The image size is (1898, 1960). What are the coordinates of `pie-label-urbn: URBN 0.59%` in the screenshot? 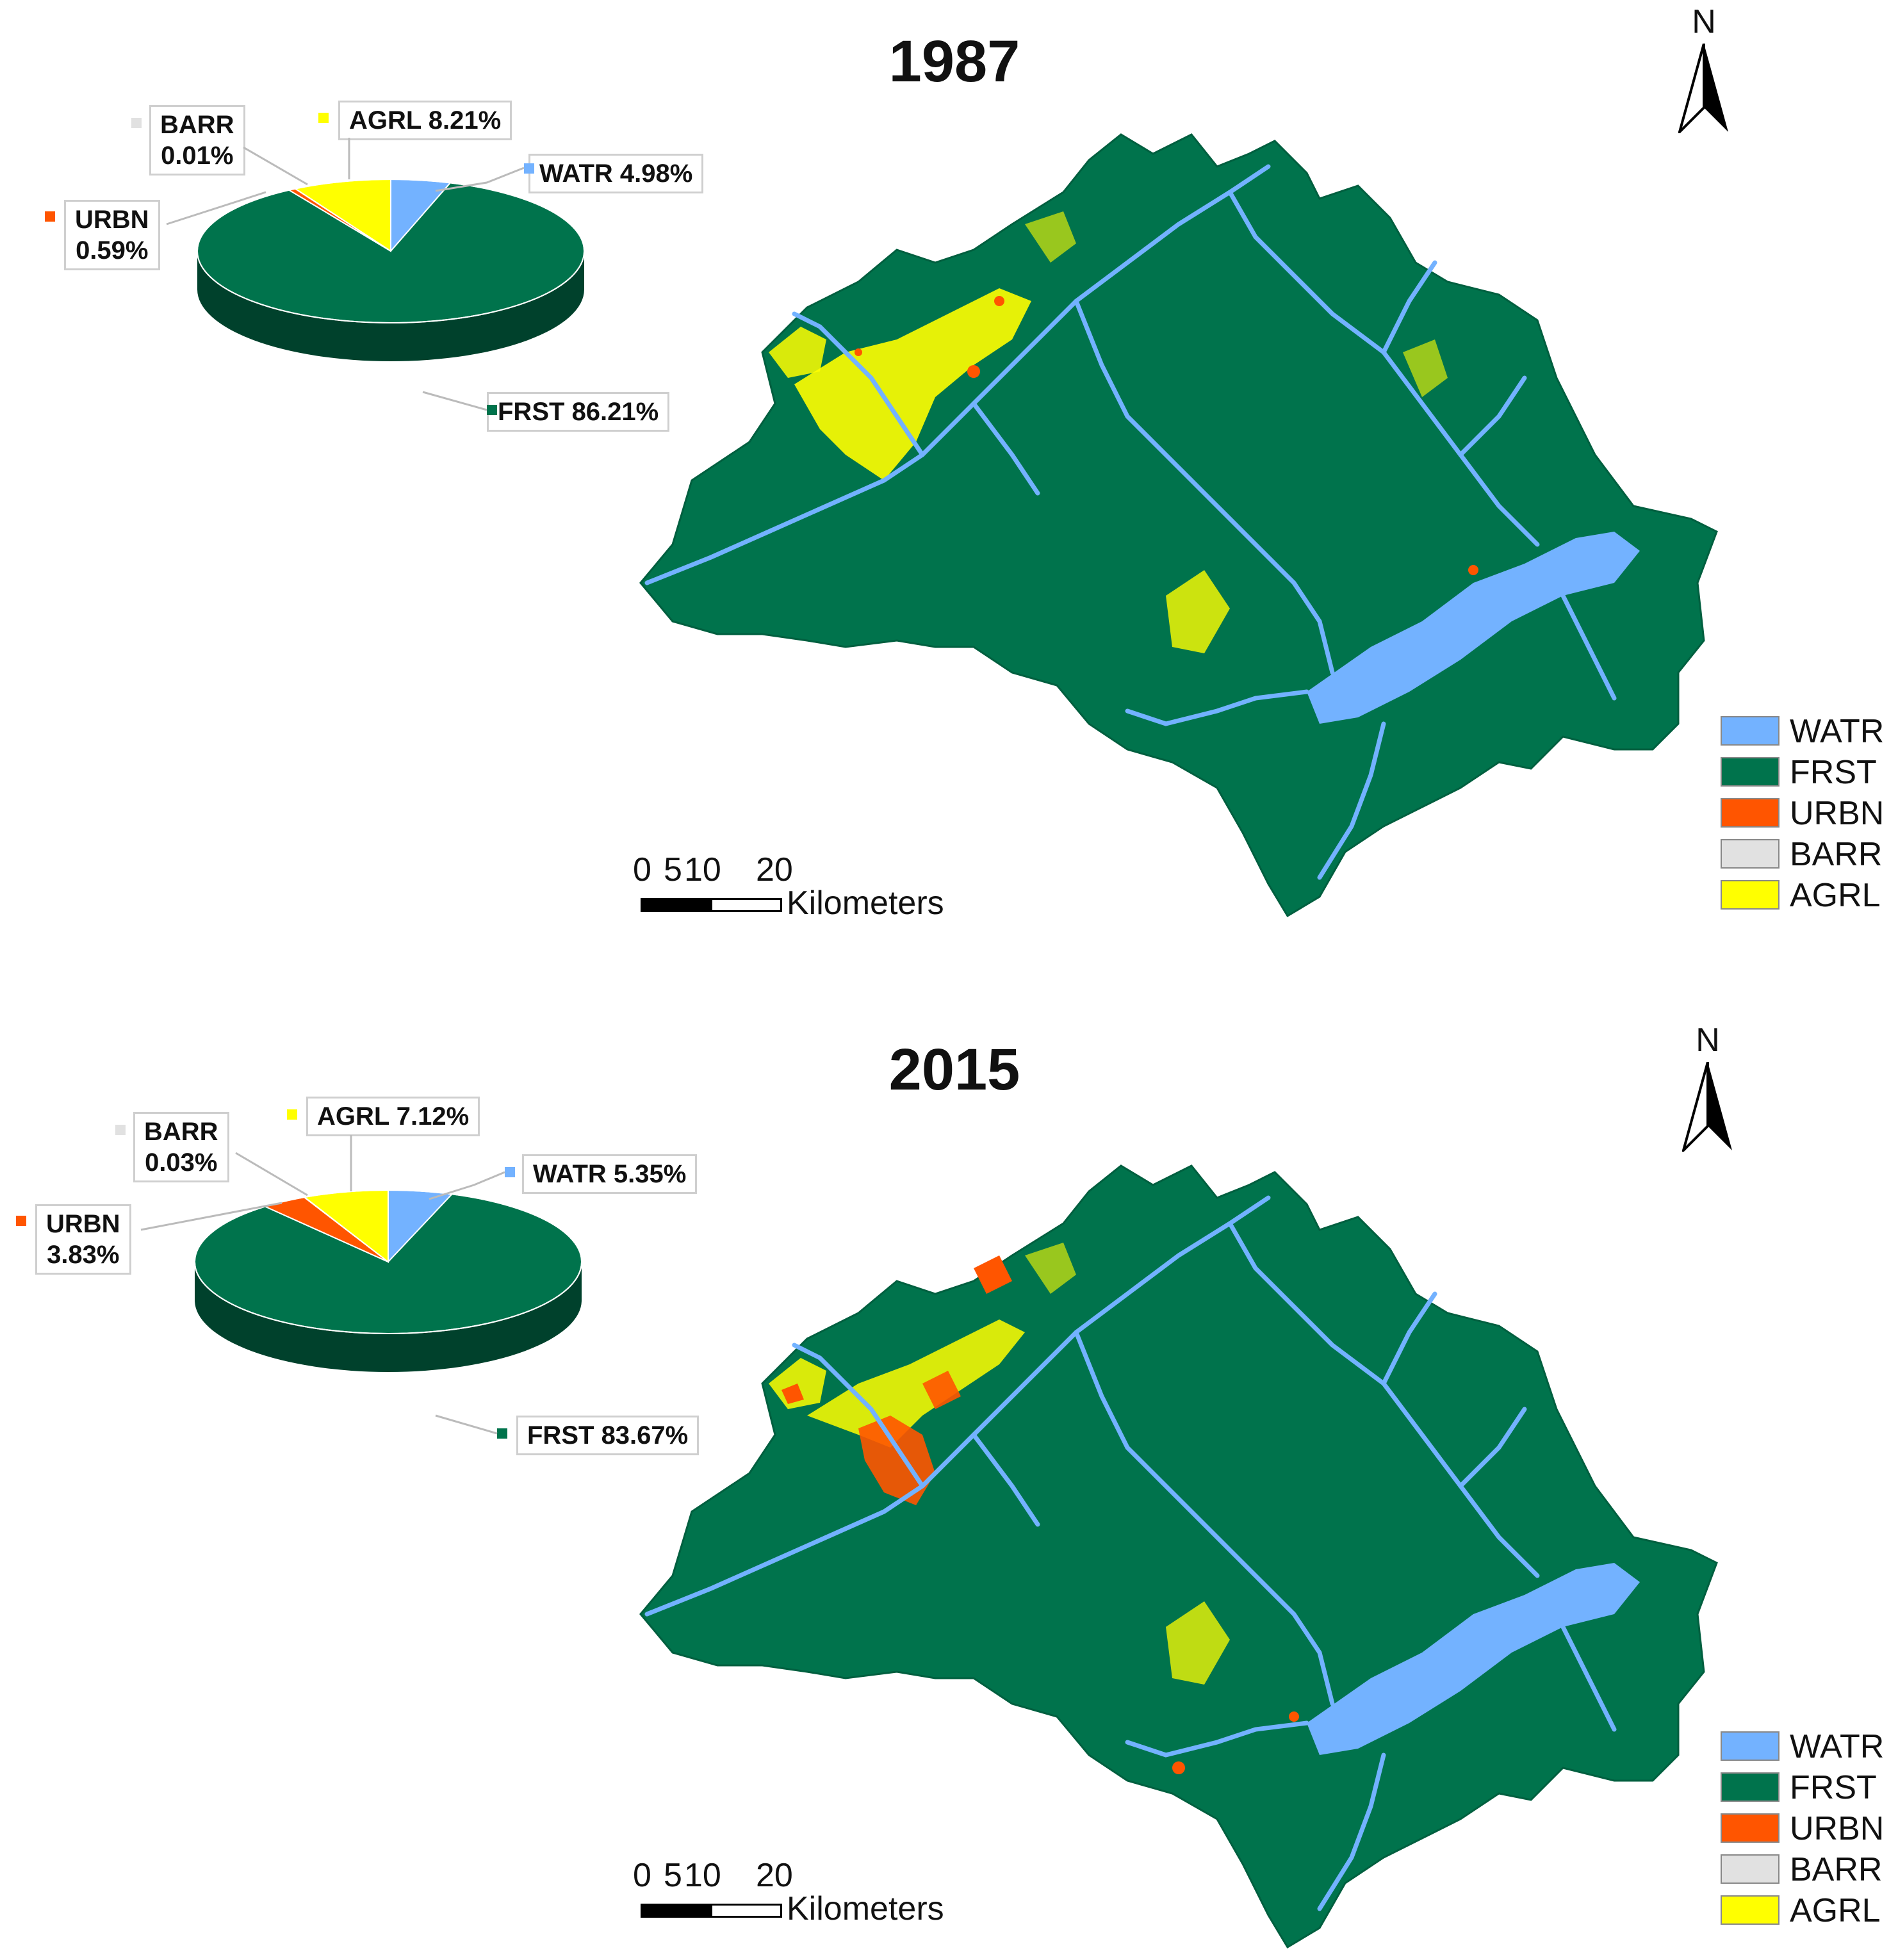 It's located at (112, 235).